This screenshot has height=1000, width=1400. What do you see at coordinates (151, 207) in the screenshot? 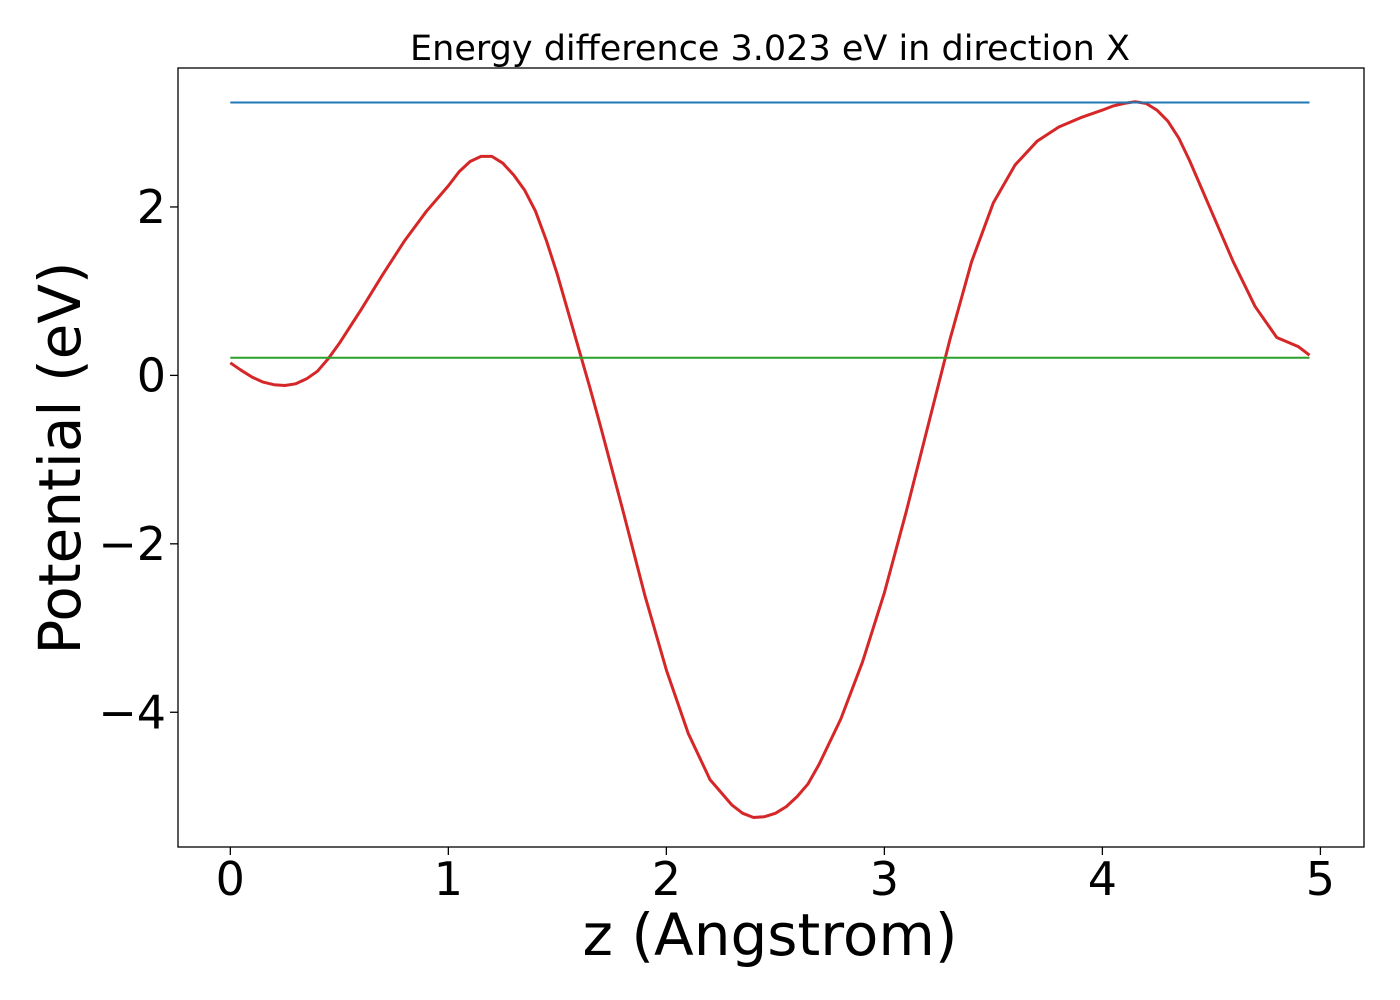
I see `y-tick-label: 2` at bounding box center [151, 207].